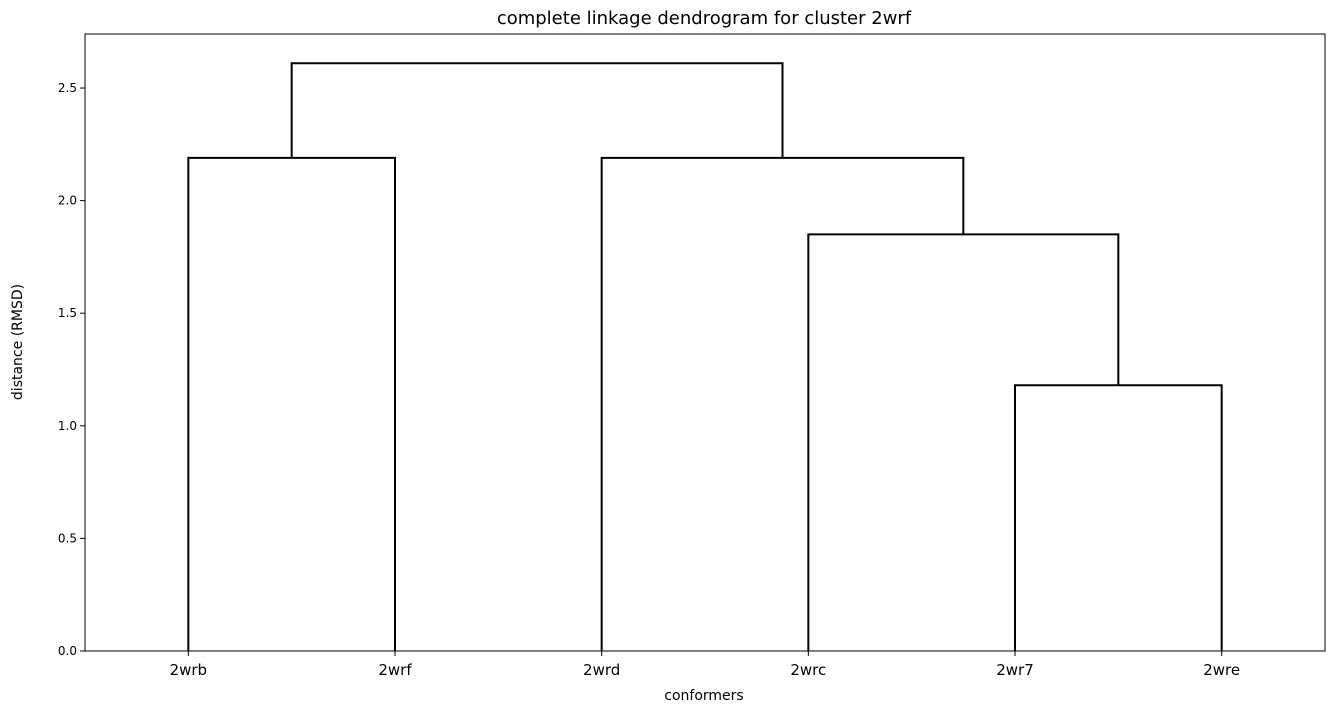 The image size is (1334, 714). Describe the element at coordinates (189, 670) in the screenshot. I see `x-tick-label-2wrb: 2wrb` at that location.